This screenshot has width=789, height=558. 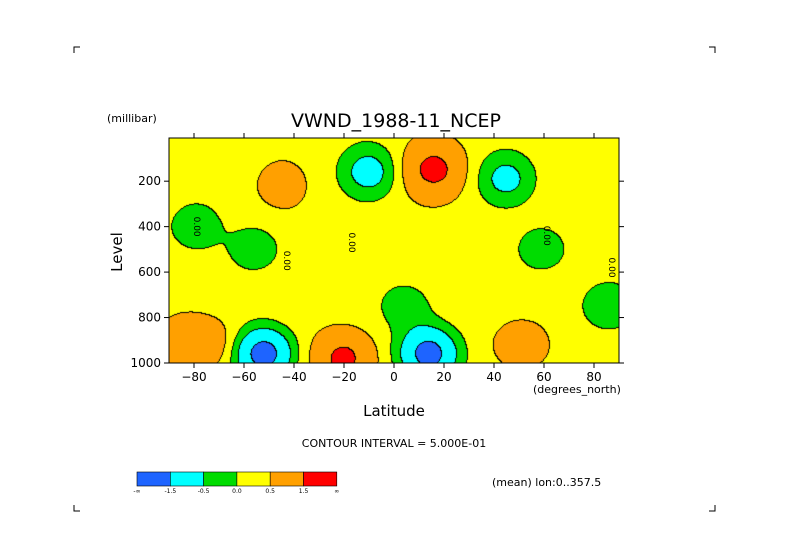 What do you see at coordinates (243, 377) in the screenshot?
I see `x-tick-label: −60` at bounding box center [243, 377].